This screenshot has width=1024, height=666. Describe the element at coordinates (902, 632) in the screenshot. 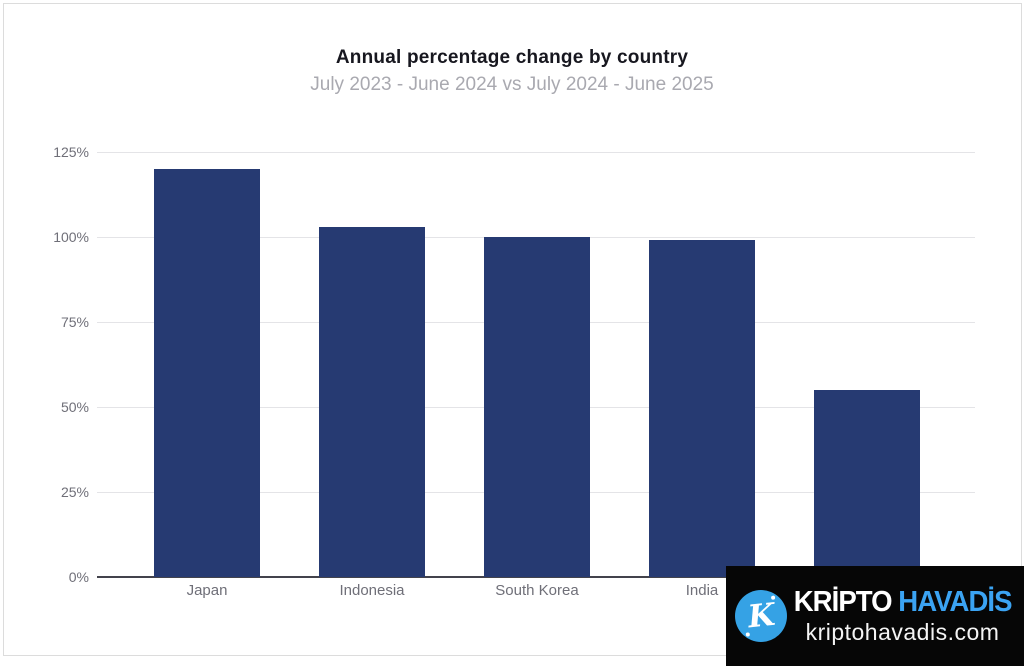

I see `watermark-site: kriptohavadis.com` at that location.